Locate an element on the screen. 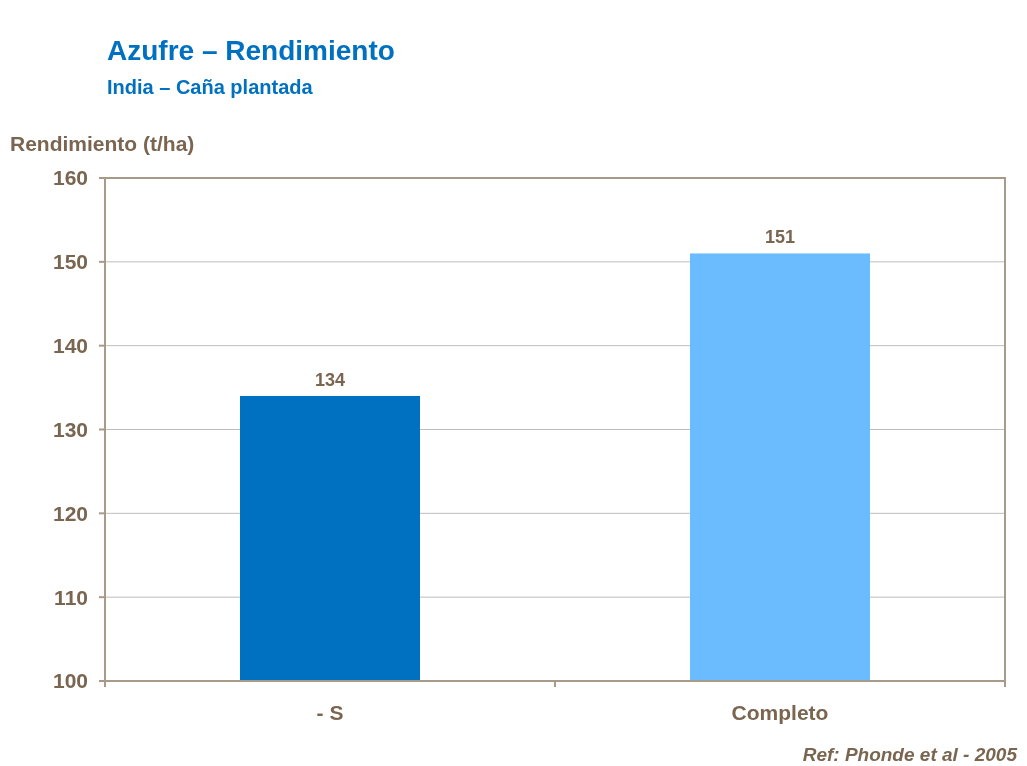 The height and width of the screenshot is (766, 1027). chart-subtitle: India – Caña plantada is located at coordinates (210, 87).